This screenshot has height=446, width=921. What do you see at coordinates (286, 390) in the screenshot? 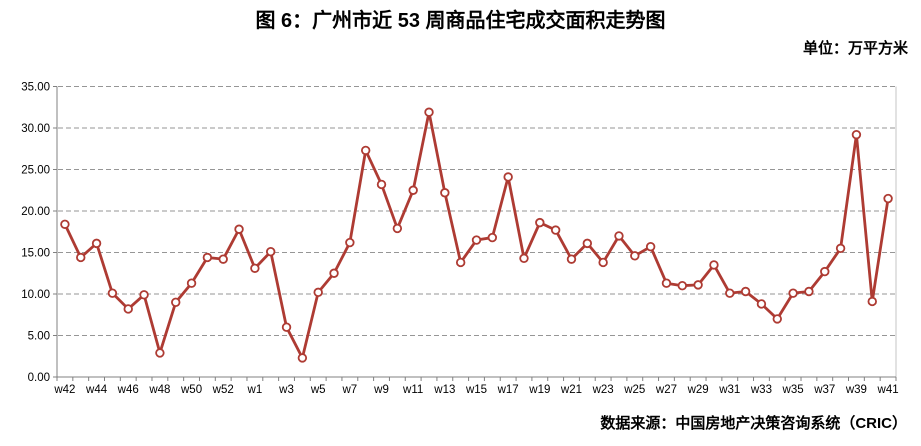
I see `x-tick-label: w3` at bounding box center [286, 390].